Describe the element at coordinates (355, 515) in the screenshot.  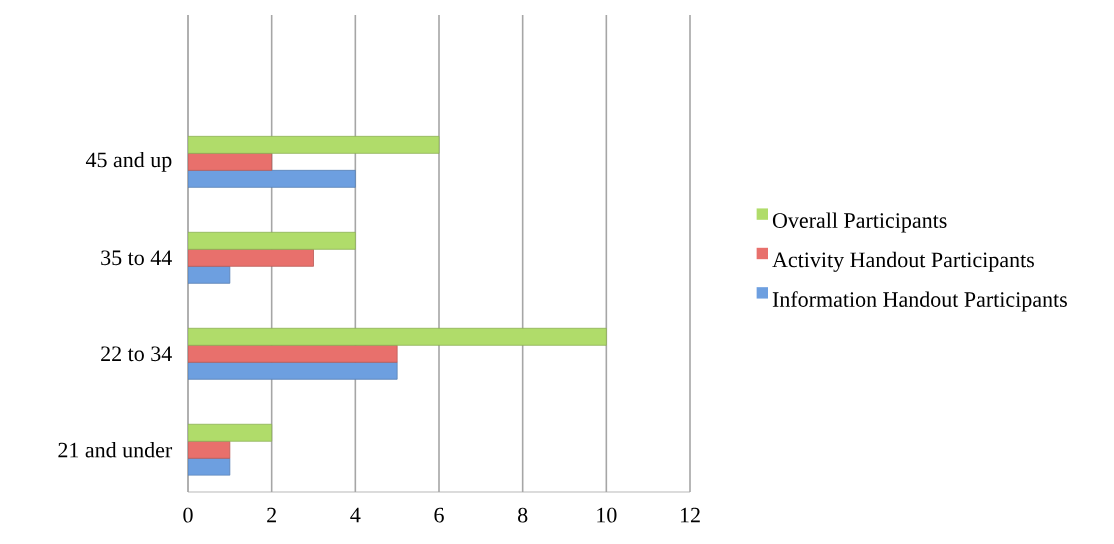
I see `x-tick-label: 4` at that location.